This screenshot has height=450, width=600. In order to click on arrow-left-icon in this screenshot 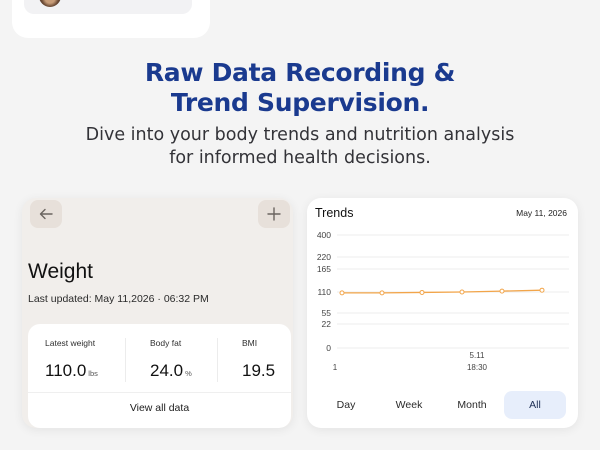, I will do `click(46, 214)`.